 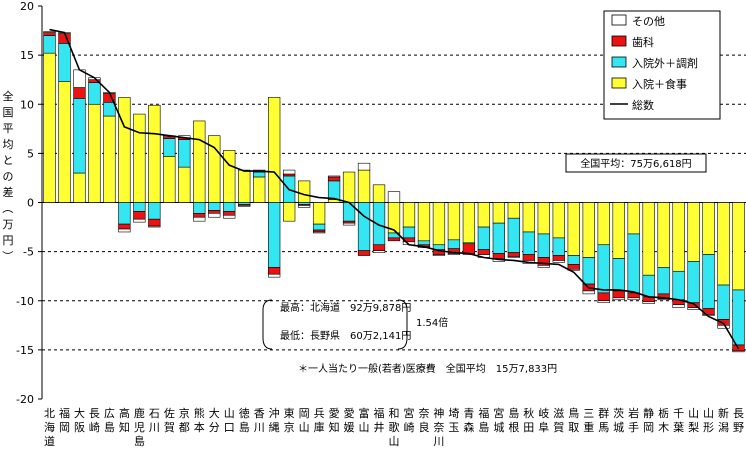 What do you see at coordinates (738, 413) in the screenshot?
I see `x-tick-label: 長` at bounding box center [738, 413].